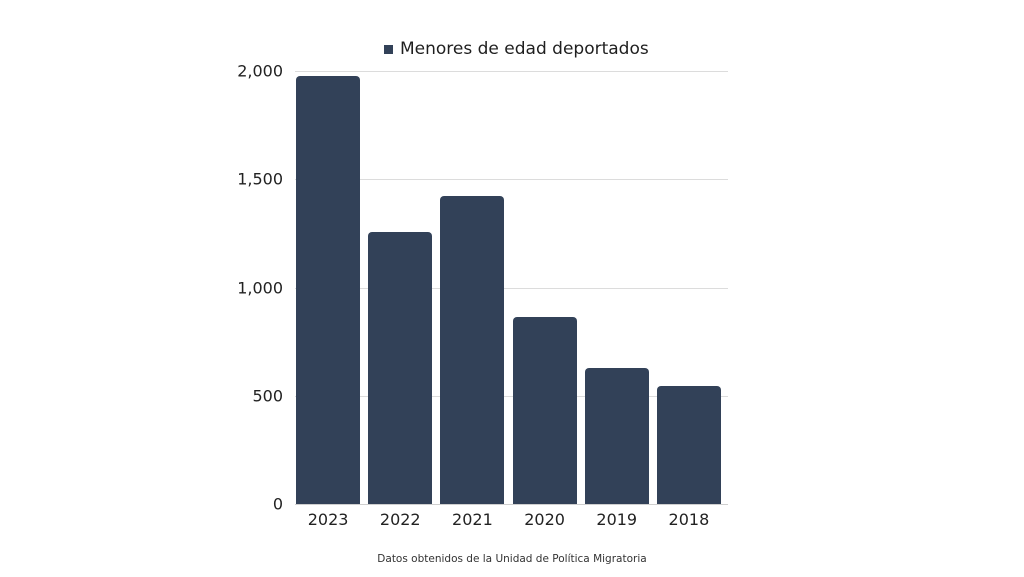 The image size is (1024, 577). Describe the element at coordinates (472, 519) in the screenshot. I see `x-tick-label: 2021` at that location.